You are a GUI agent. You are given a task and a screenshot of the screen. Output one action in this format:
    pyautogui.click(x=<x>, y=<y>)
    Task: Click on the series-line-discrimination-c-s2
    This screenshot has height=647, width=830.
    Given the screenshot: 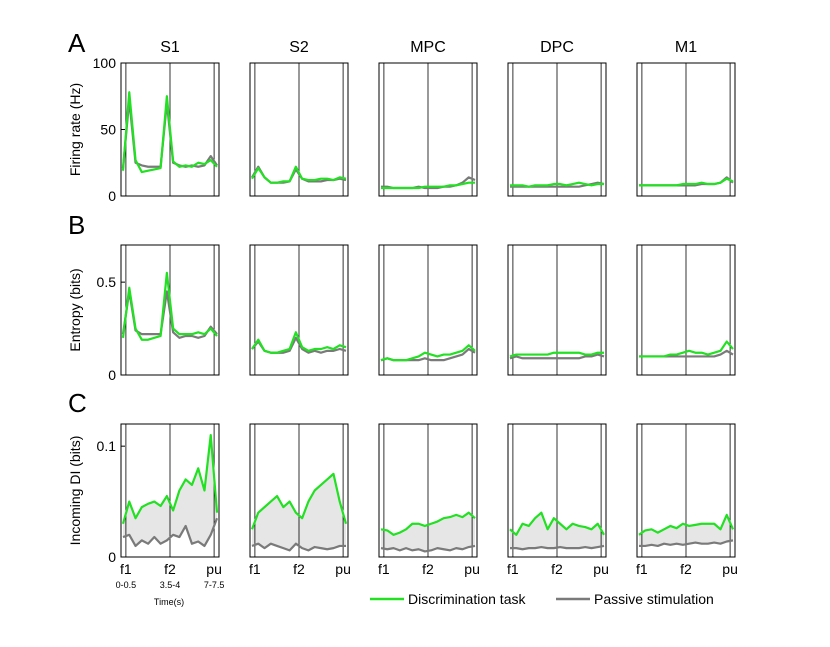 What is the action you would take?
    pyautogui.click(x=299, y=501)
    